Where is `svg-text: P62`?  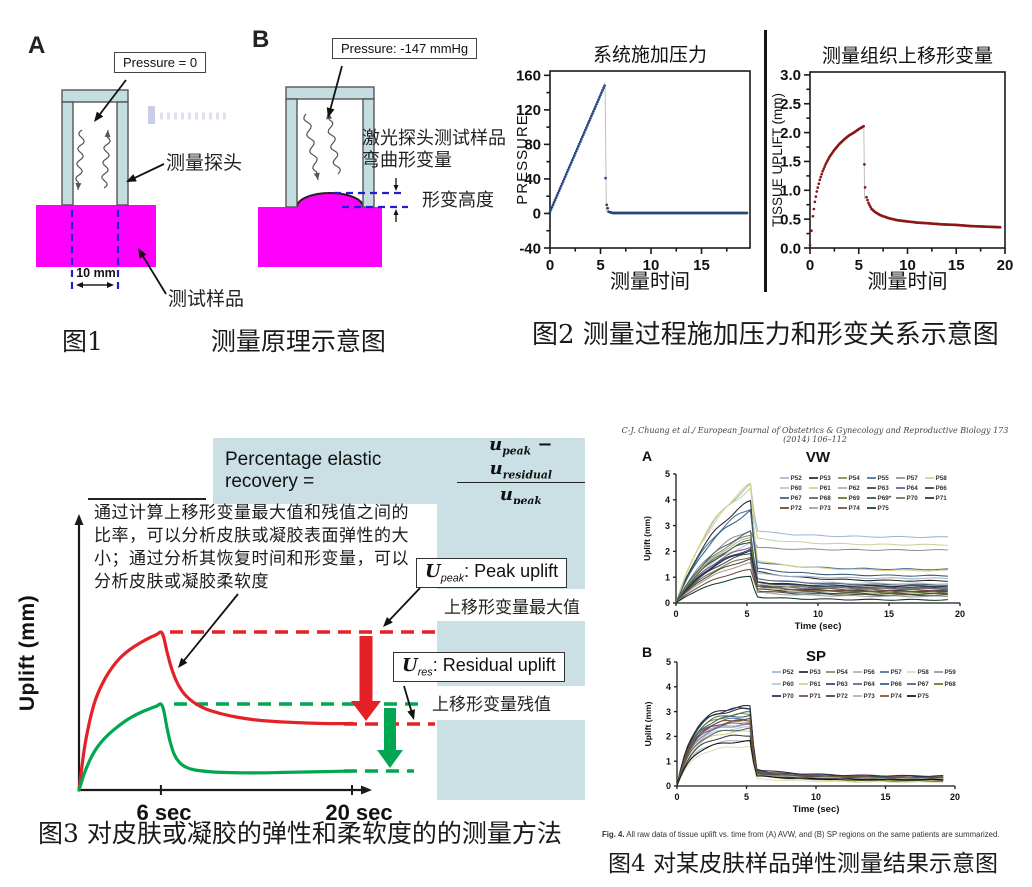 svg-text: P62 is located at coordinates (855, 488).